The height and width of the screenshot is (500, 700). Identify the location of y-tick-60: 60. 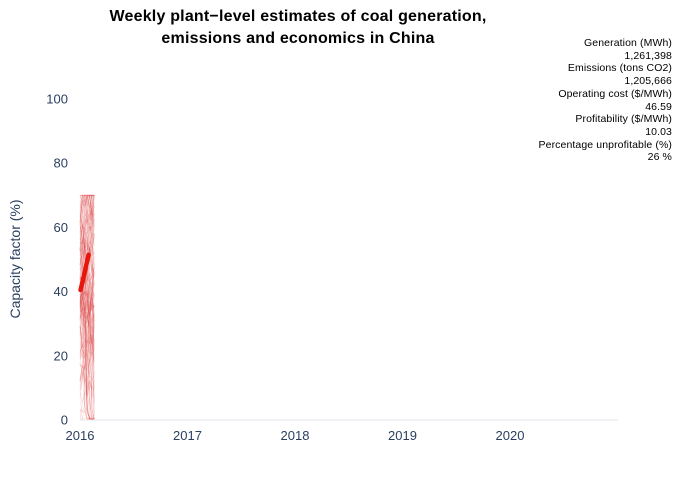
(61, 227).